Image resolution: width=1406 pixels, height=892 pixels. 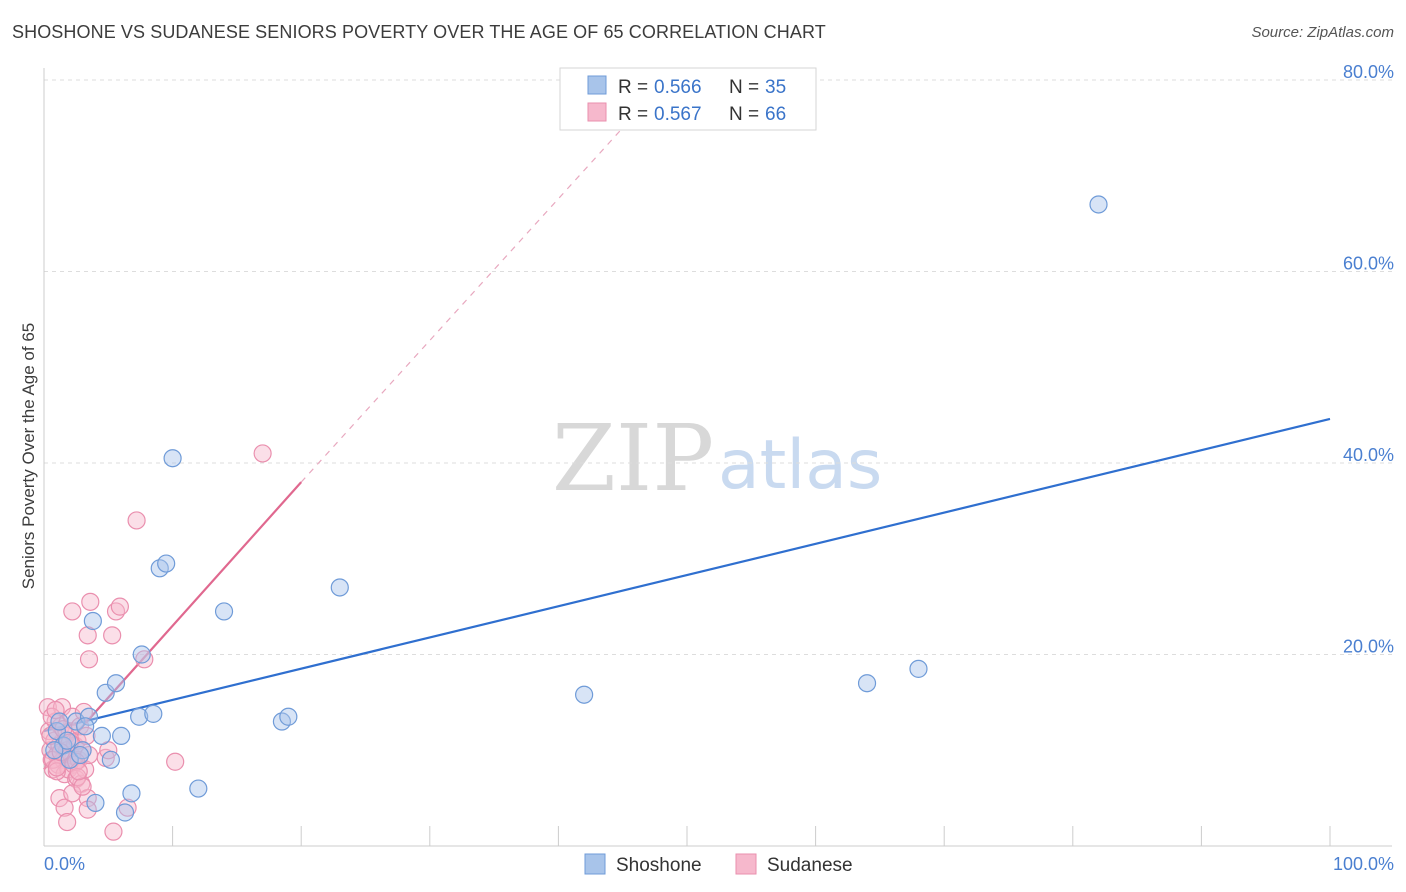 What do you see at coordinates (633, 458) in the screenshot?
I see `watermark-zip: ZIP` at bounding box center [633, 458].